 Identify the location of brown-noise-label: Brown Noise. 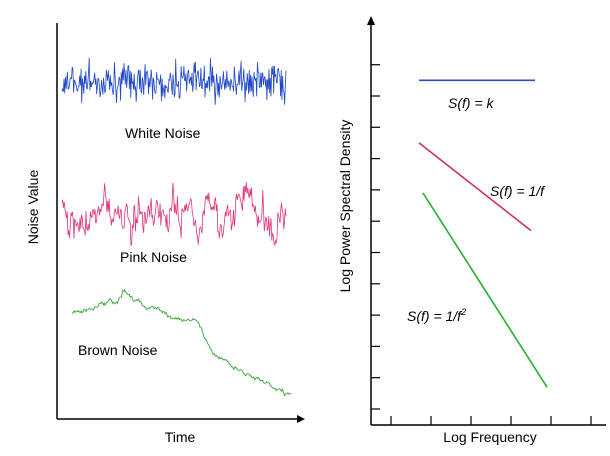
(118, 350).